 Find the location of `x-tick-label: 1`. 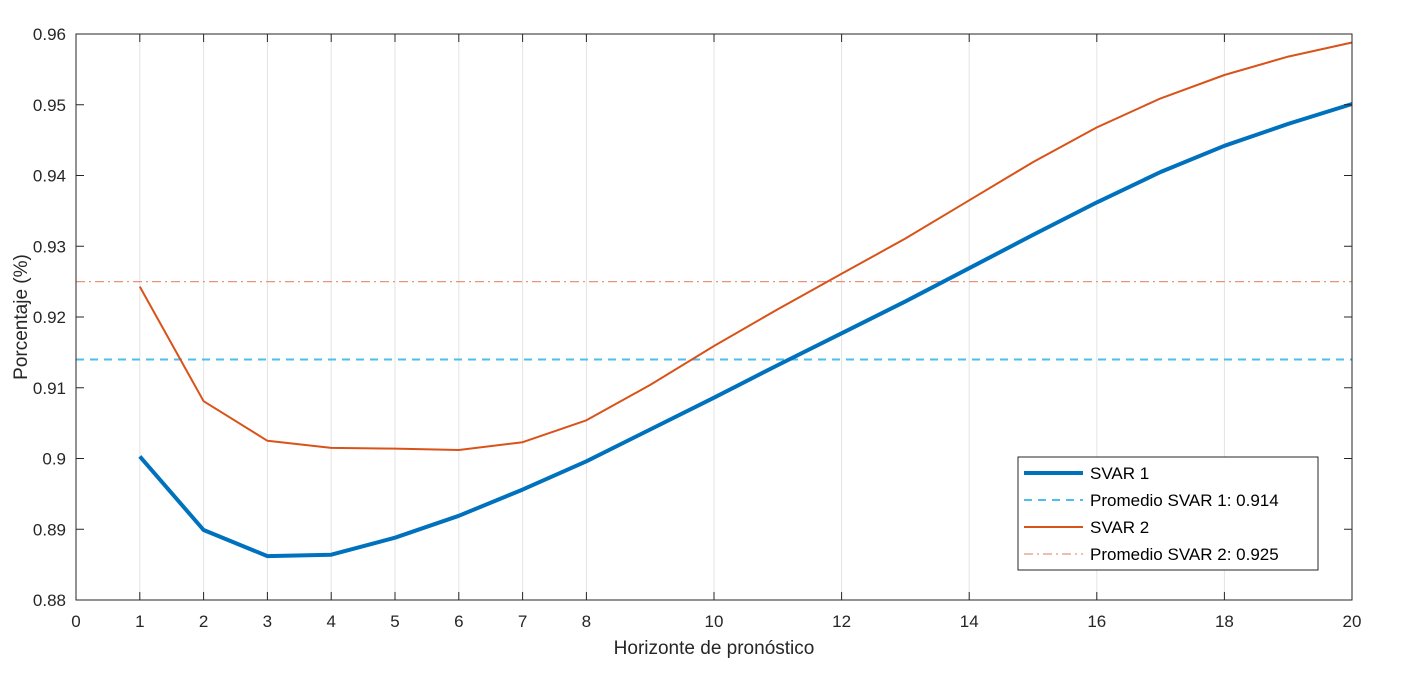

x-tick-label: 1 is located at coordinates (139, 621).